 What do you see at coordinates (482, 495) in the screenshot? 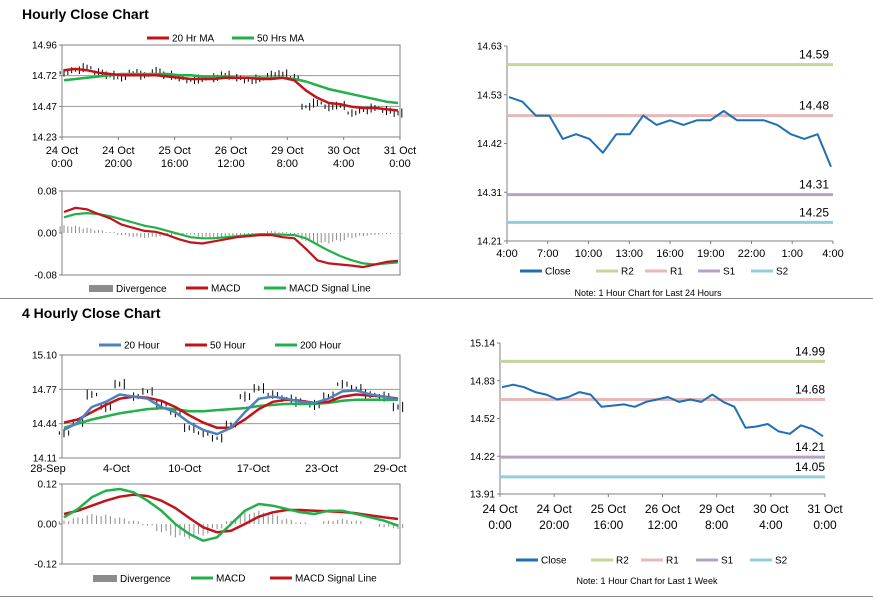
I see `4hourly-levels-yaxis-label: 13.91` at bounding box center [482, 495].